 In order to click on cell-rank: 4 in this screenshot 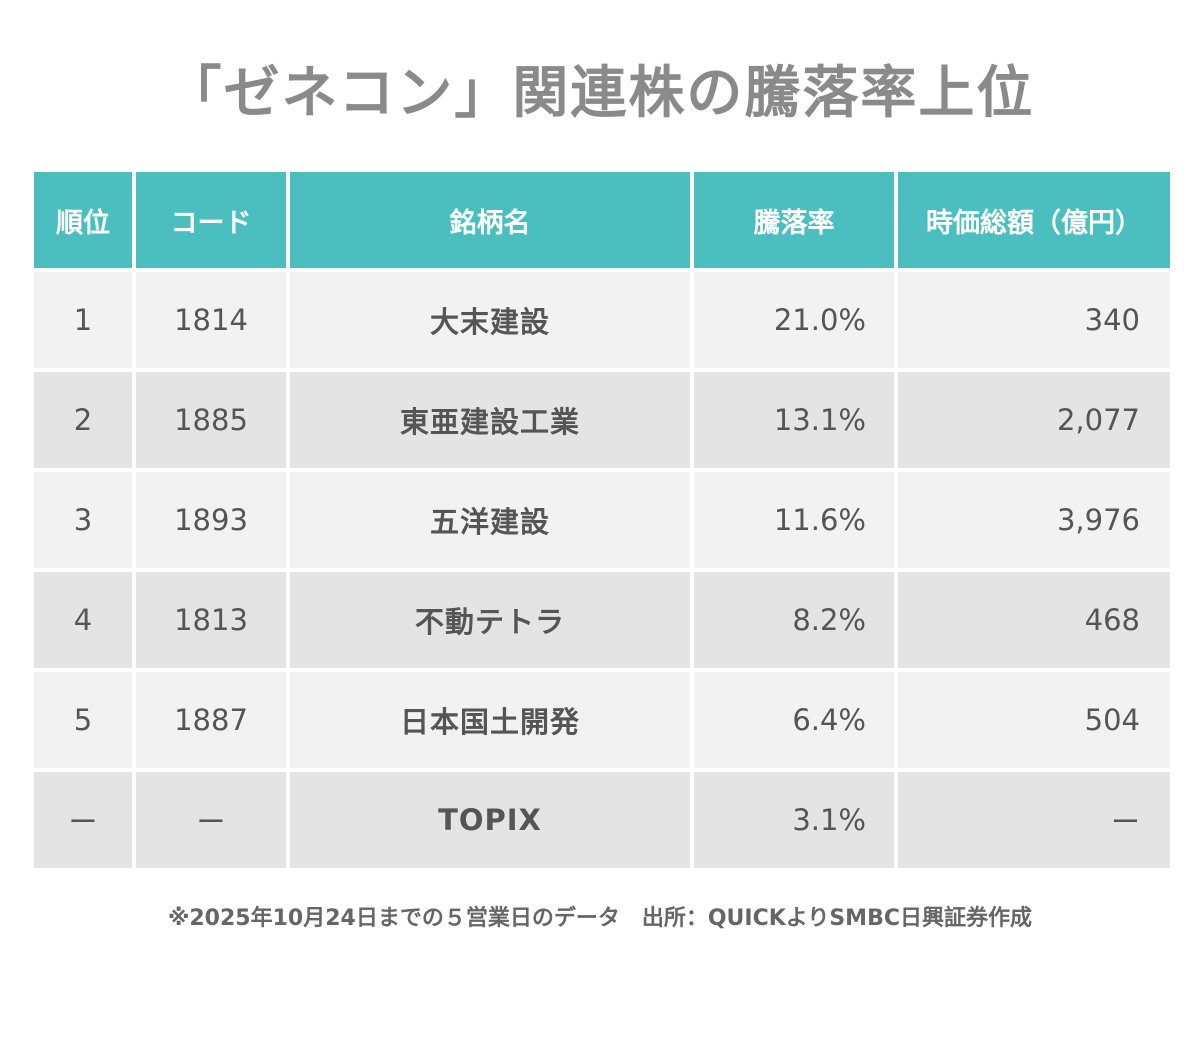, I will do `click(83, 620)`.